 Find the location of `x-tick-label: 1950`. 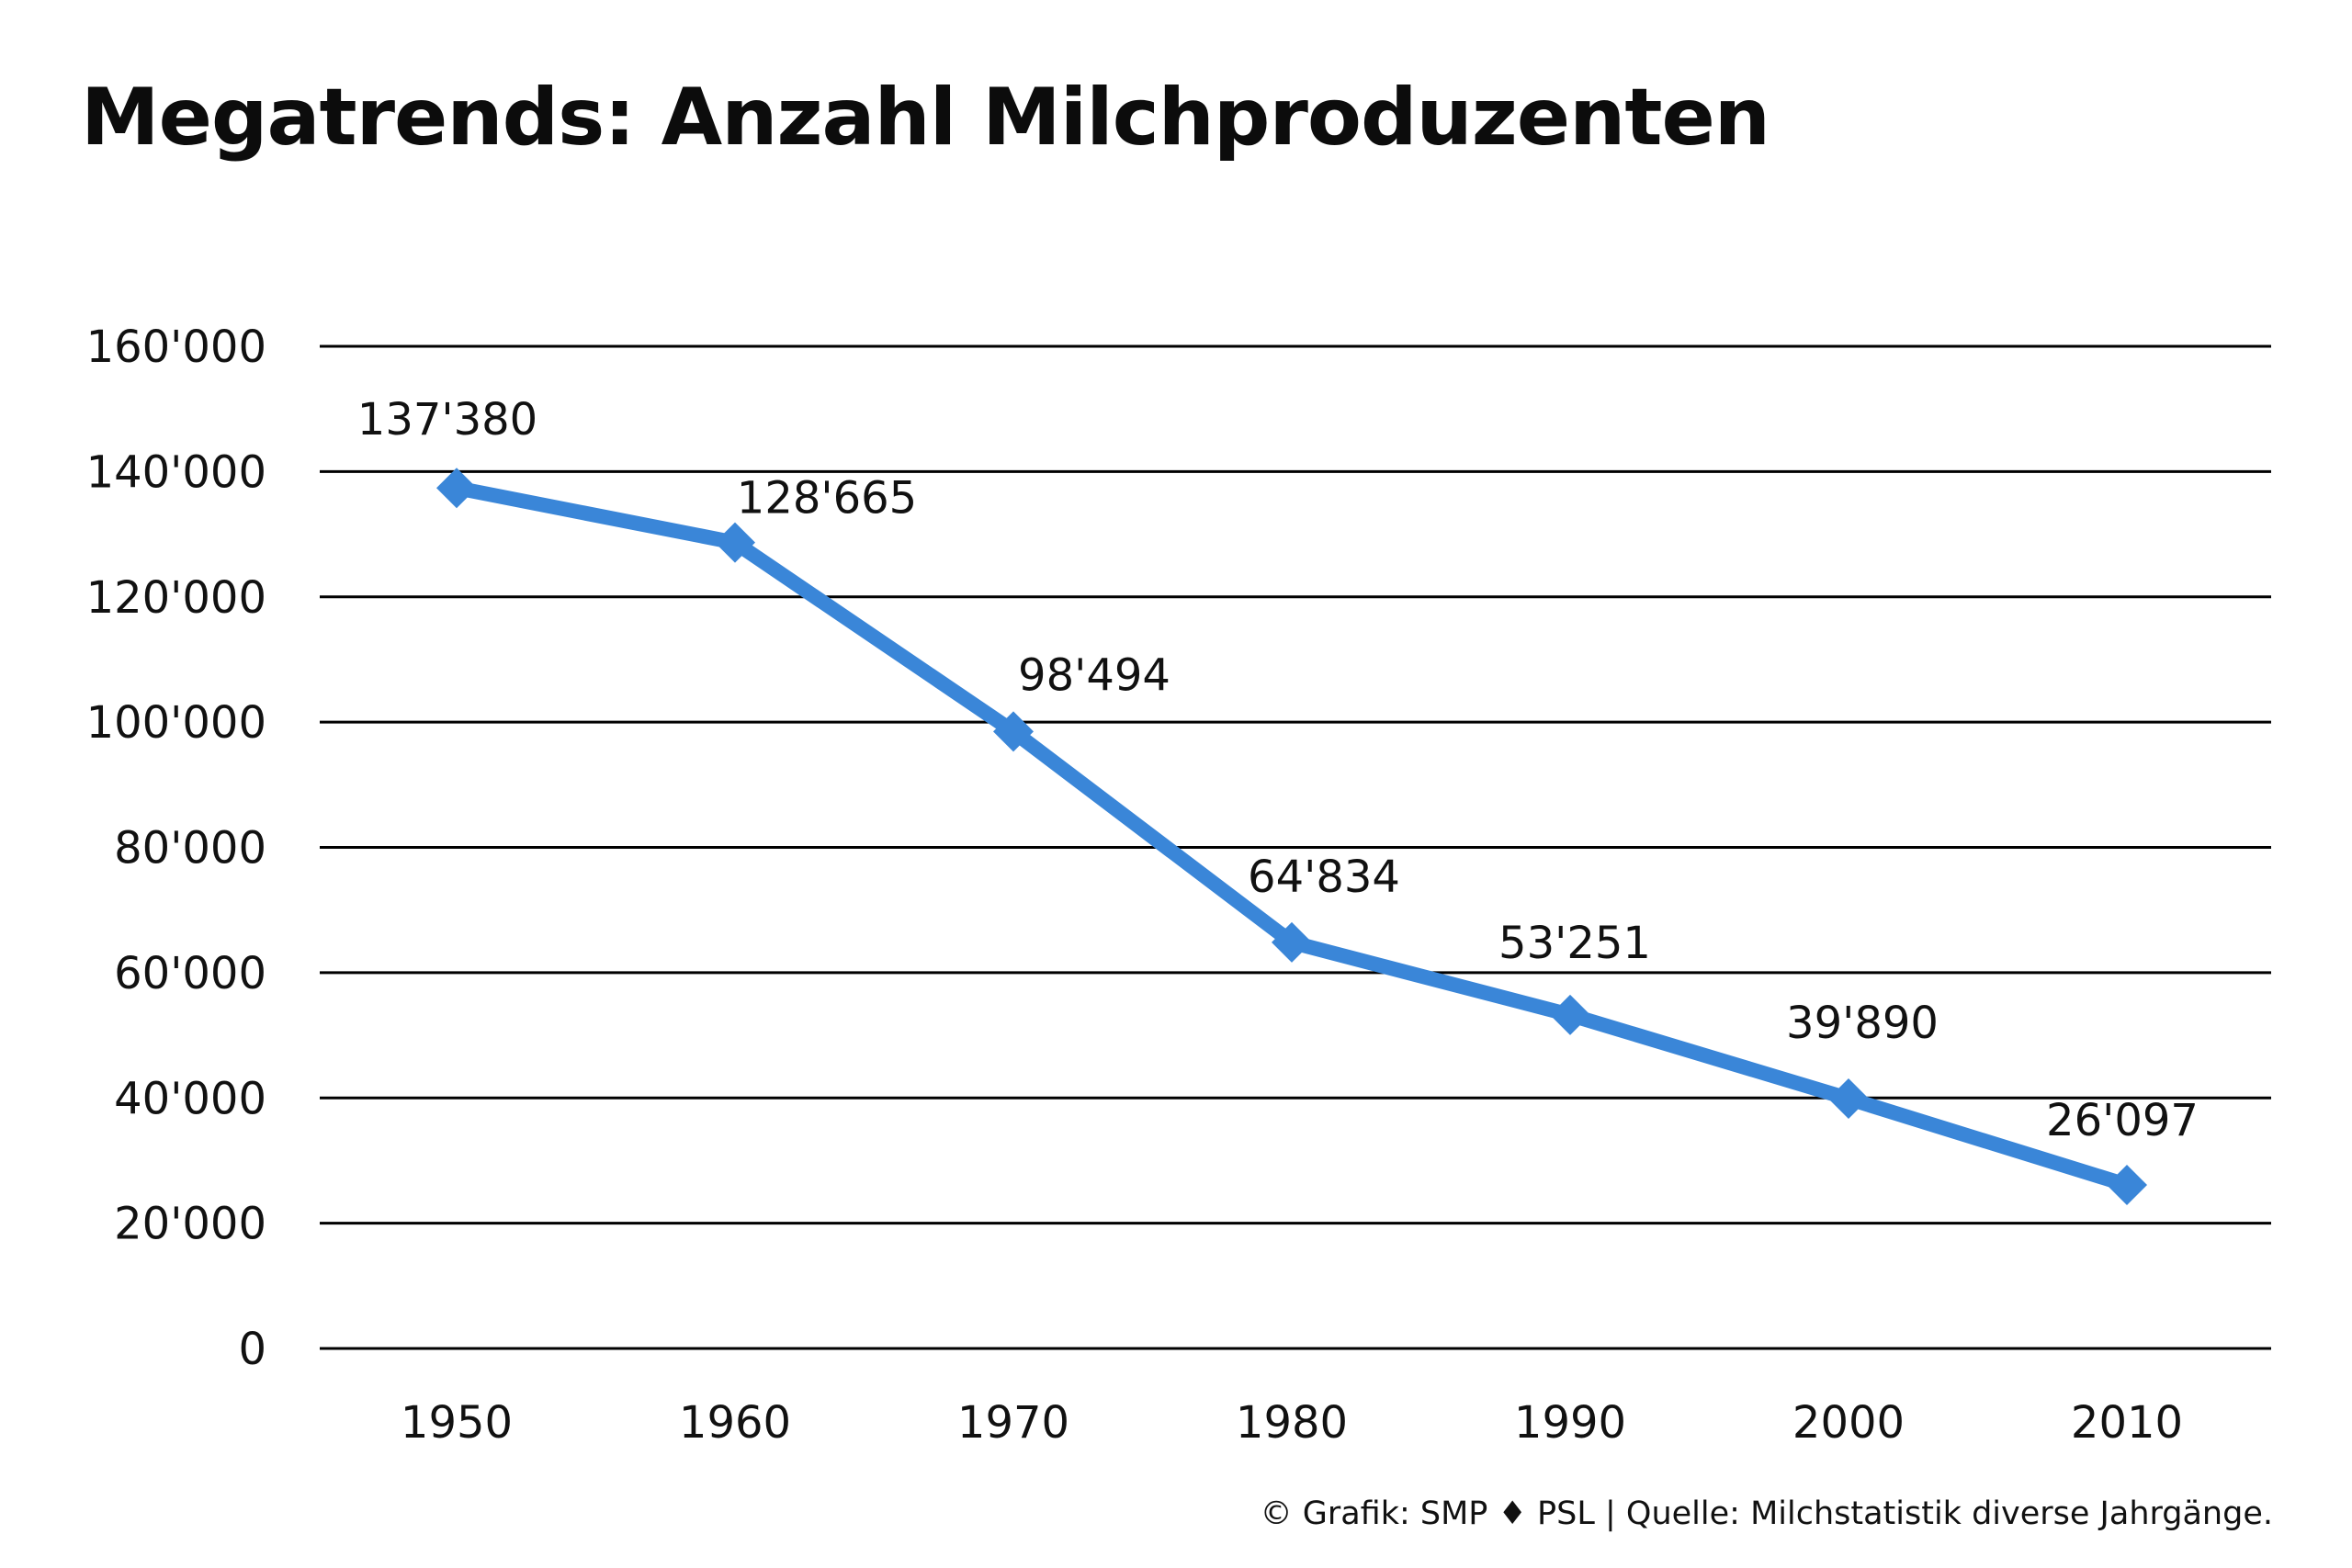

x-tick-label: 1950 is located at coordinates (457, 1423).